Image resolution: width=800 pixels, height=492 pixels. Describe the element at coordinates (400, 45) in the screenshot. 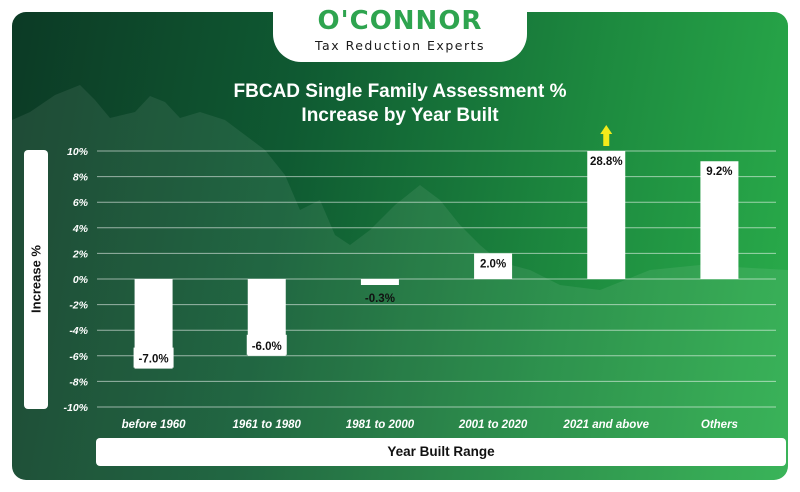

I see `brand-tagline: Tax Reduction Experts` at that location.